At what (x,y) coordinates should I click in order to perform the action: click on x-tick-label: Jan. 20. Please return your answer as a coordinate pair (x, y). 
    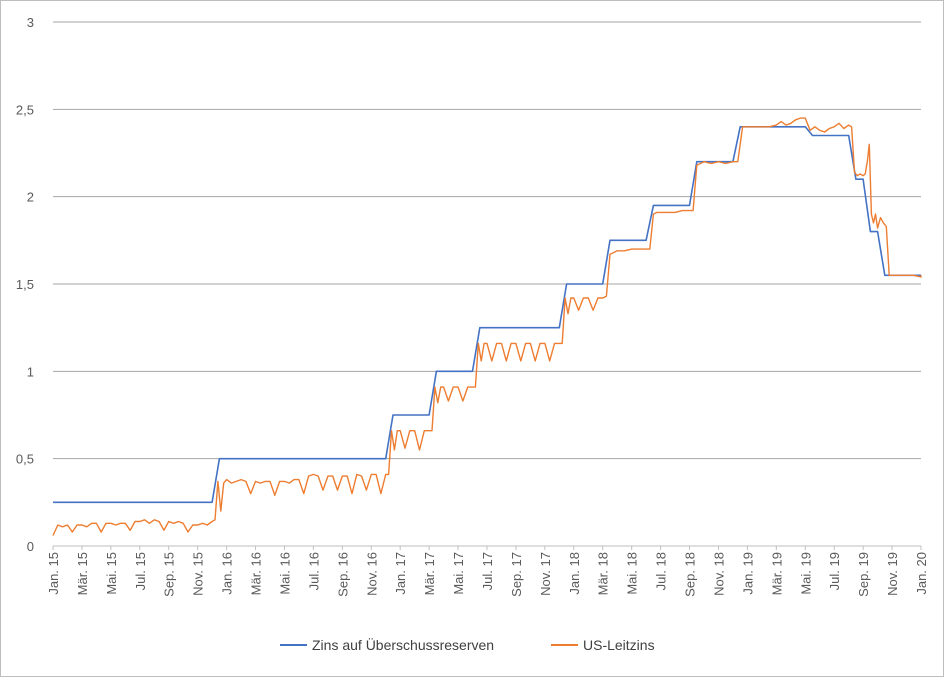
    Looking at the image, I should click on (921, 573).